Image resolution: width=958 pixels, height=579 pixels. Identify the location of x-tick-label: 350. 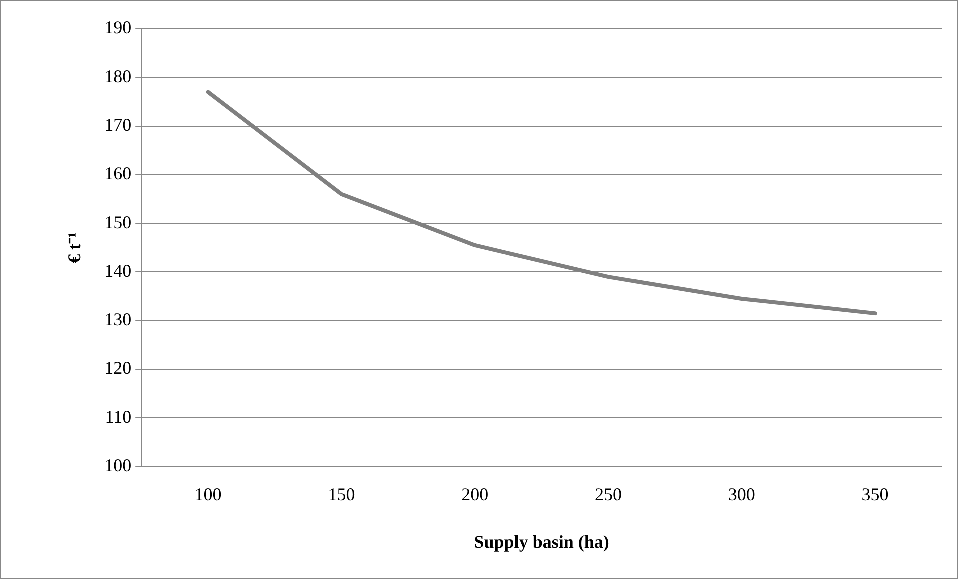
(875, 494).